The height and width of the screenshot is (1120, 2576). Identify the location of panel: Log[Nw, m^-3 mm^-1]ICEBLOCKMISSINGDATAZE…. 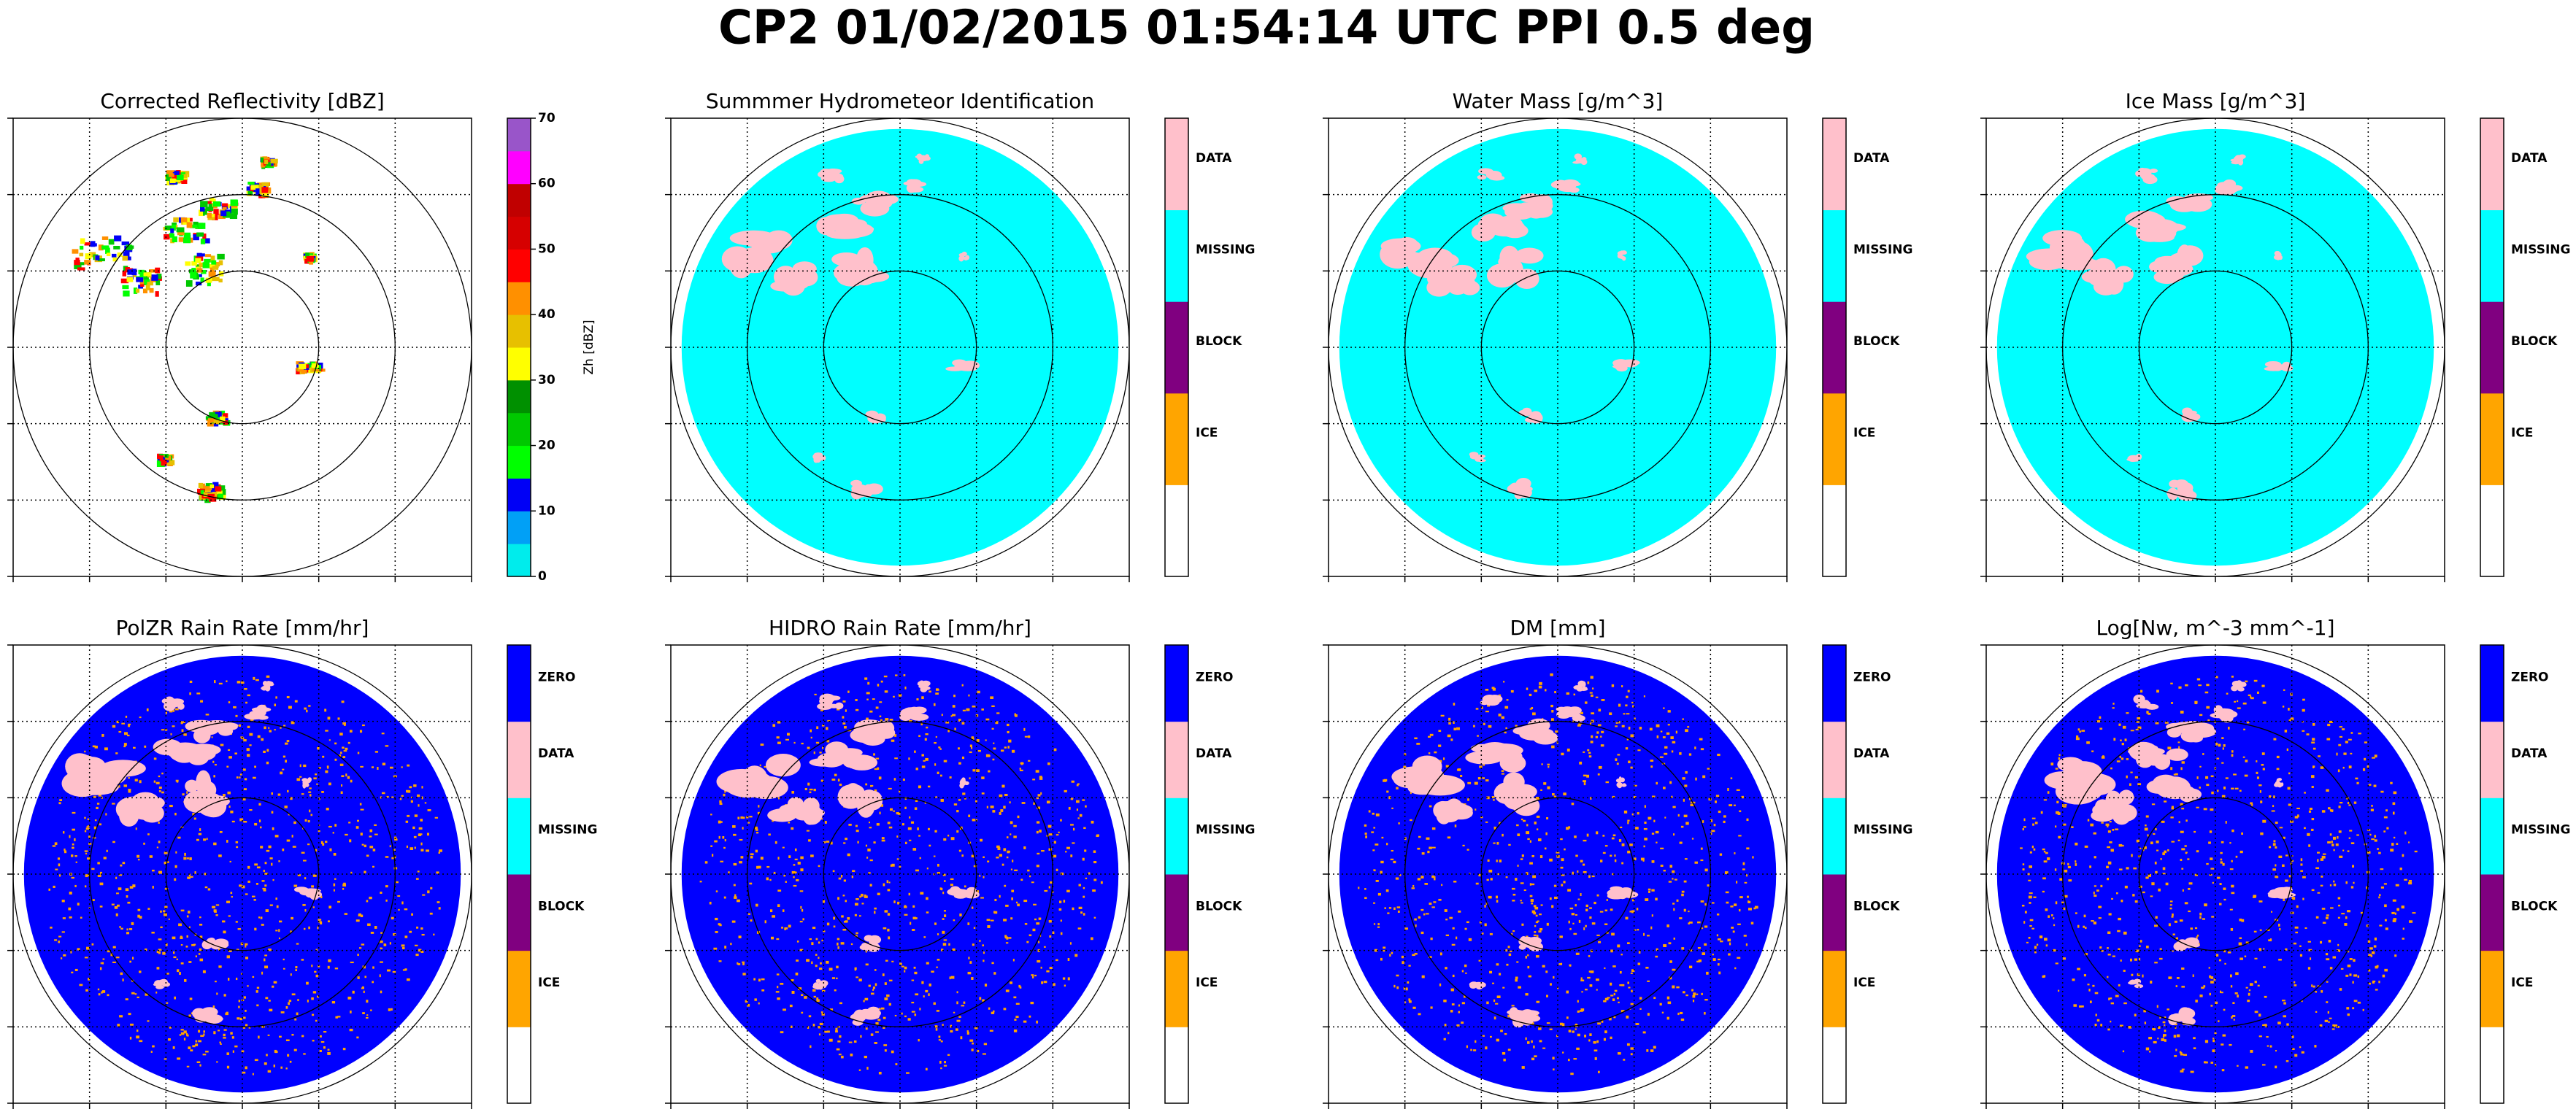
(2275, 862).